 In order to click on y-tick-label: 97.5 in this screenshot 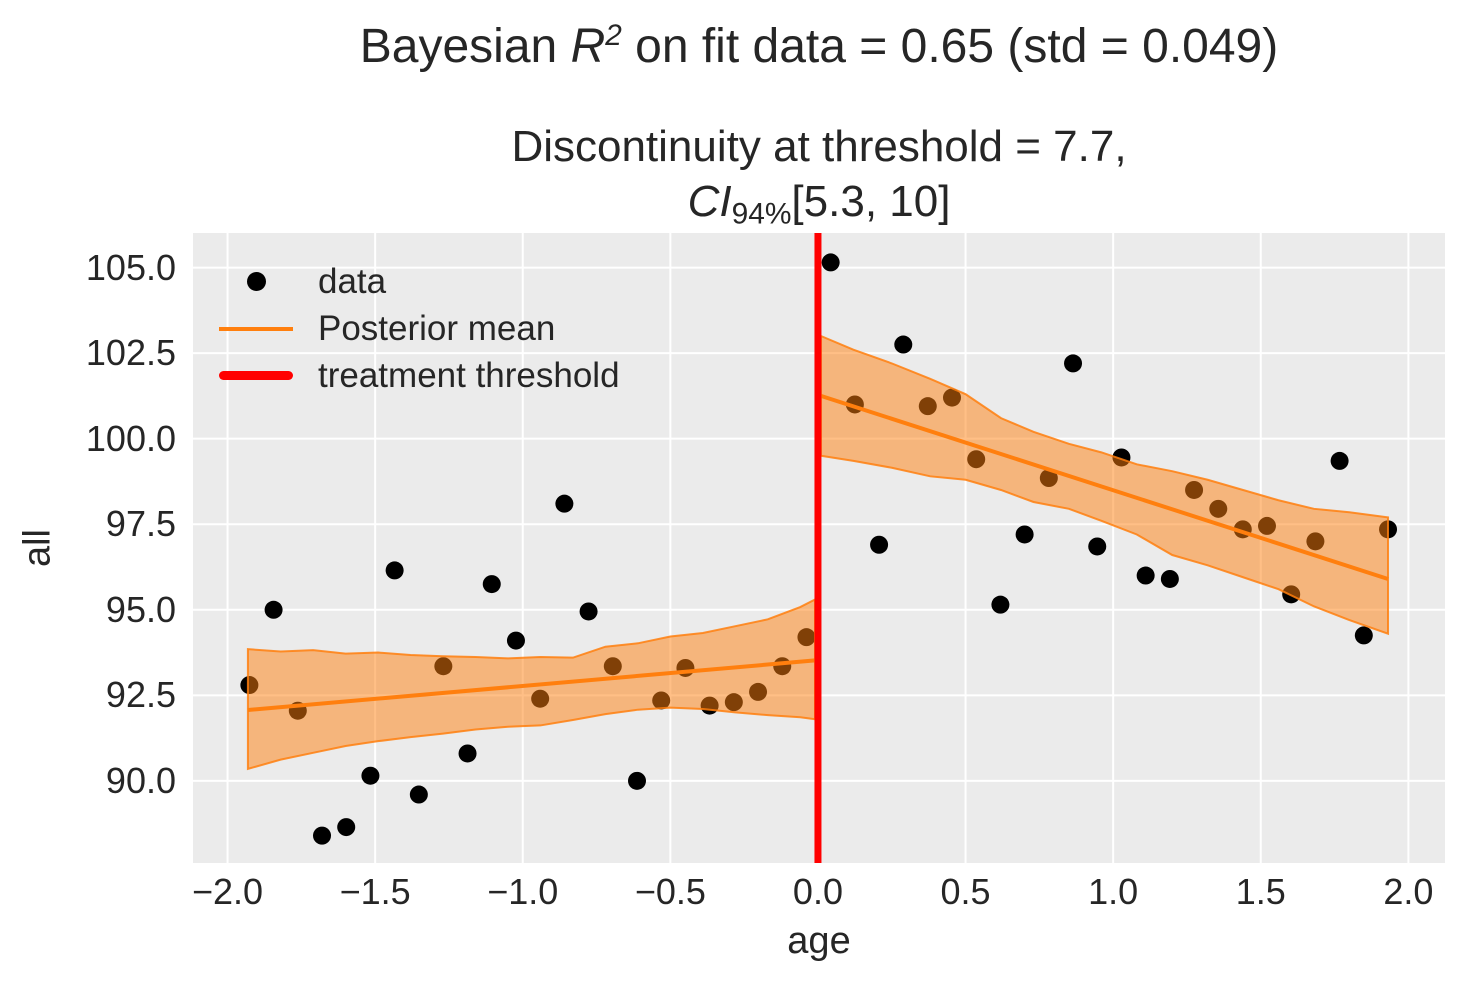, I will do `click(140, 524)`.